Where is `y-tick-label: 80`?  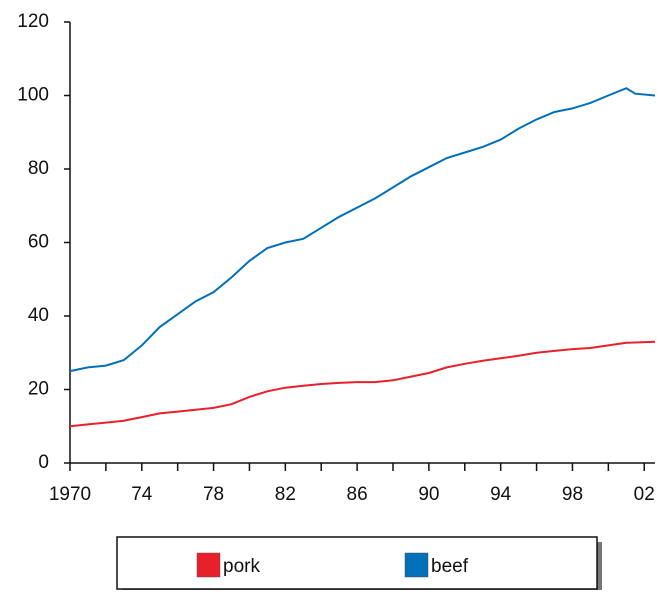
y-tick-label: 80 is located at coordinates (38, 168).